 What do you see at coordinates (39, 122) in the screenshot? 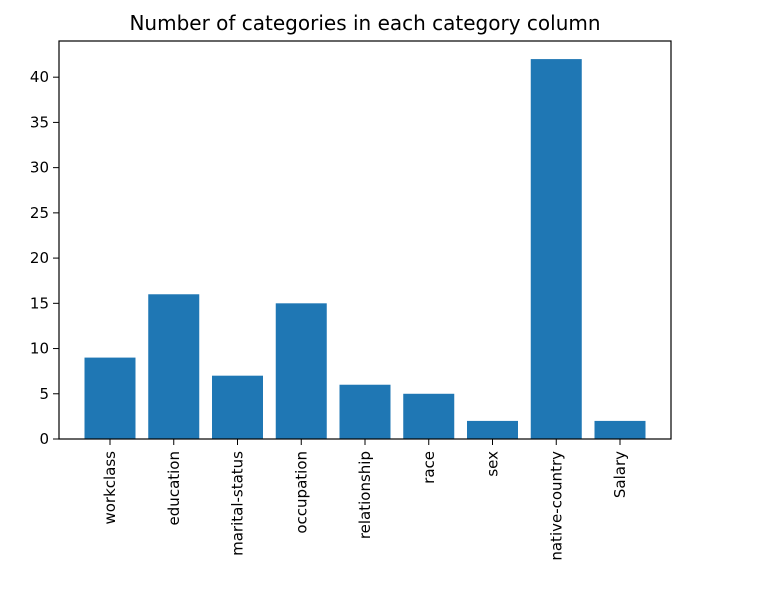
I see `y-tick-label: 35` at bounding box center [39, 122].